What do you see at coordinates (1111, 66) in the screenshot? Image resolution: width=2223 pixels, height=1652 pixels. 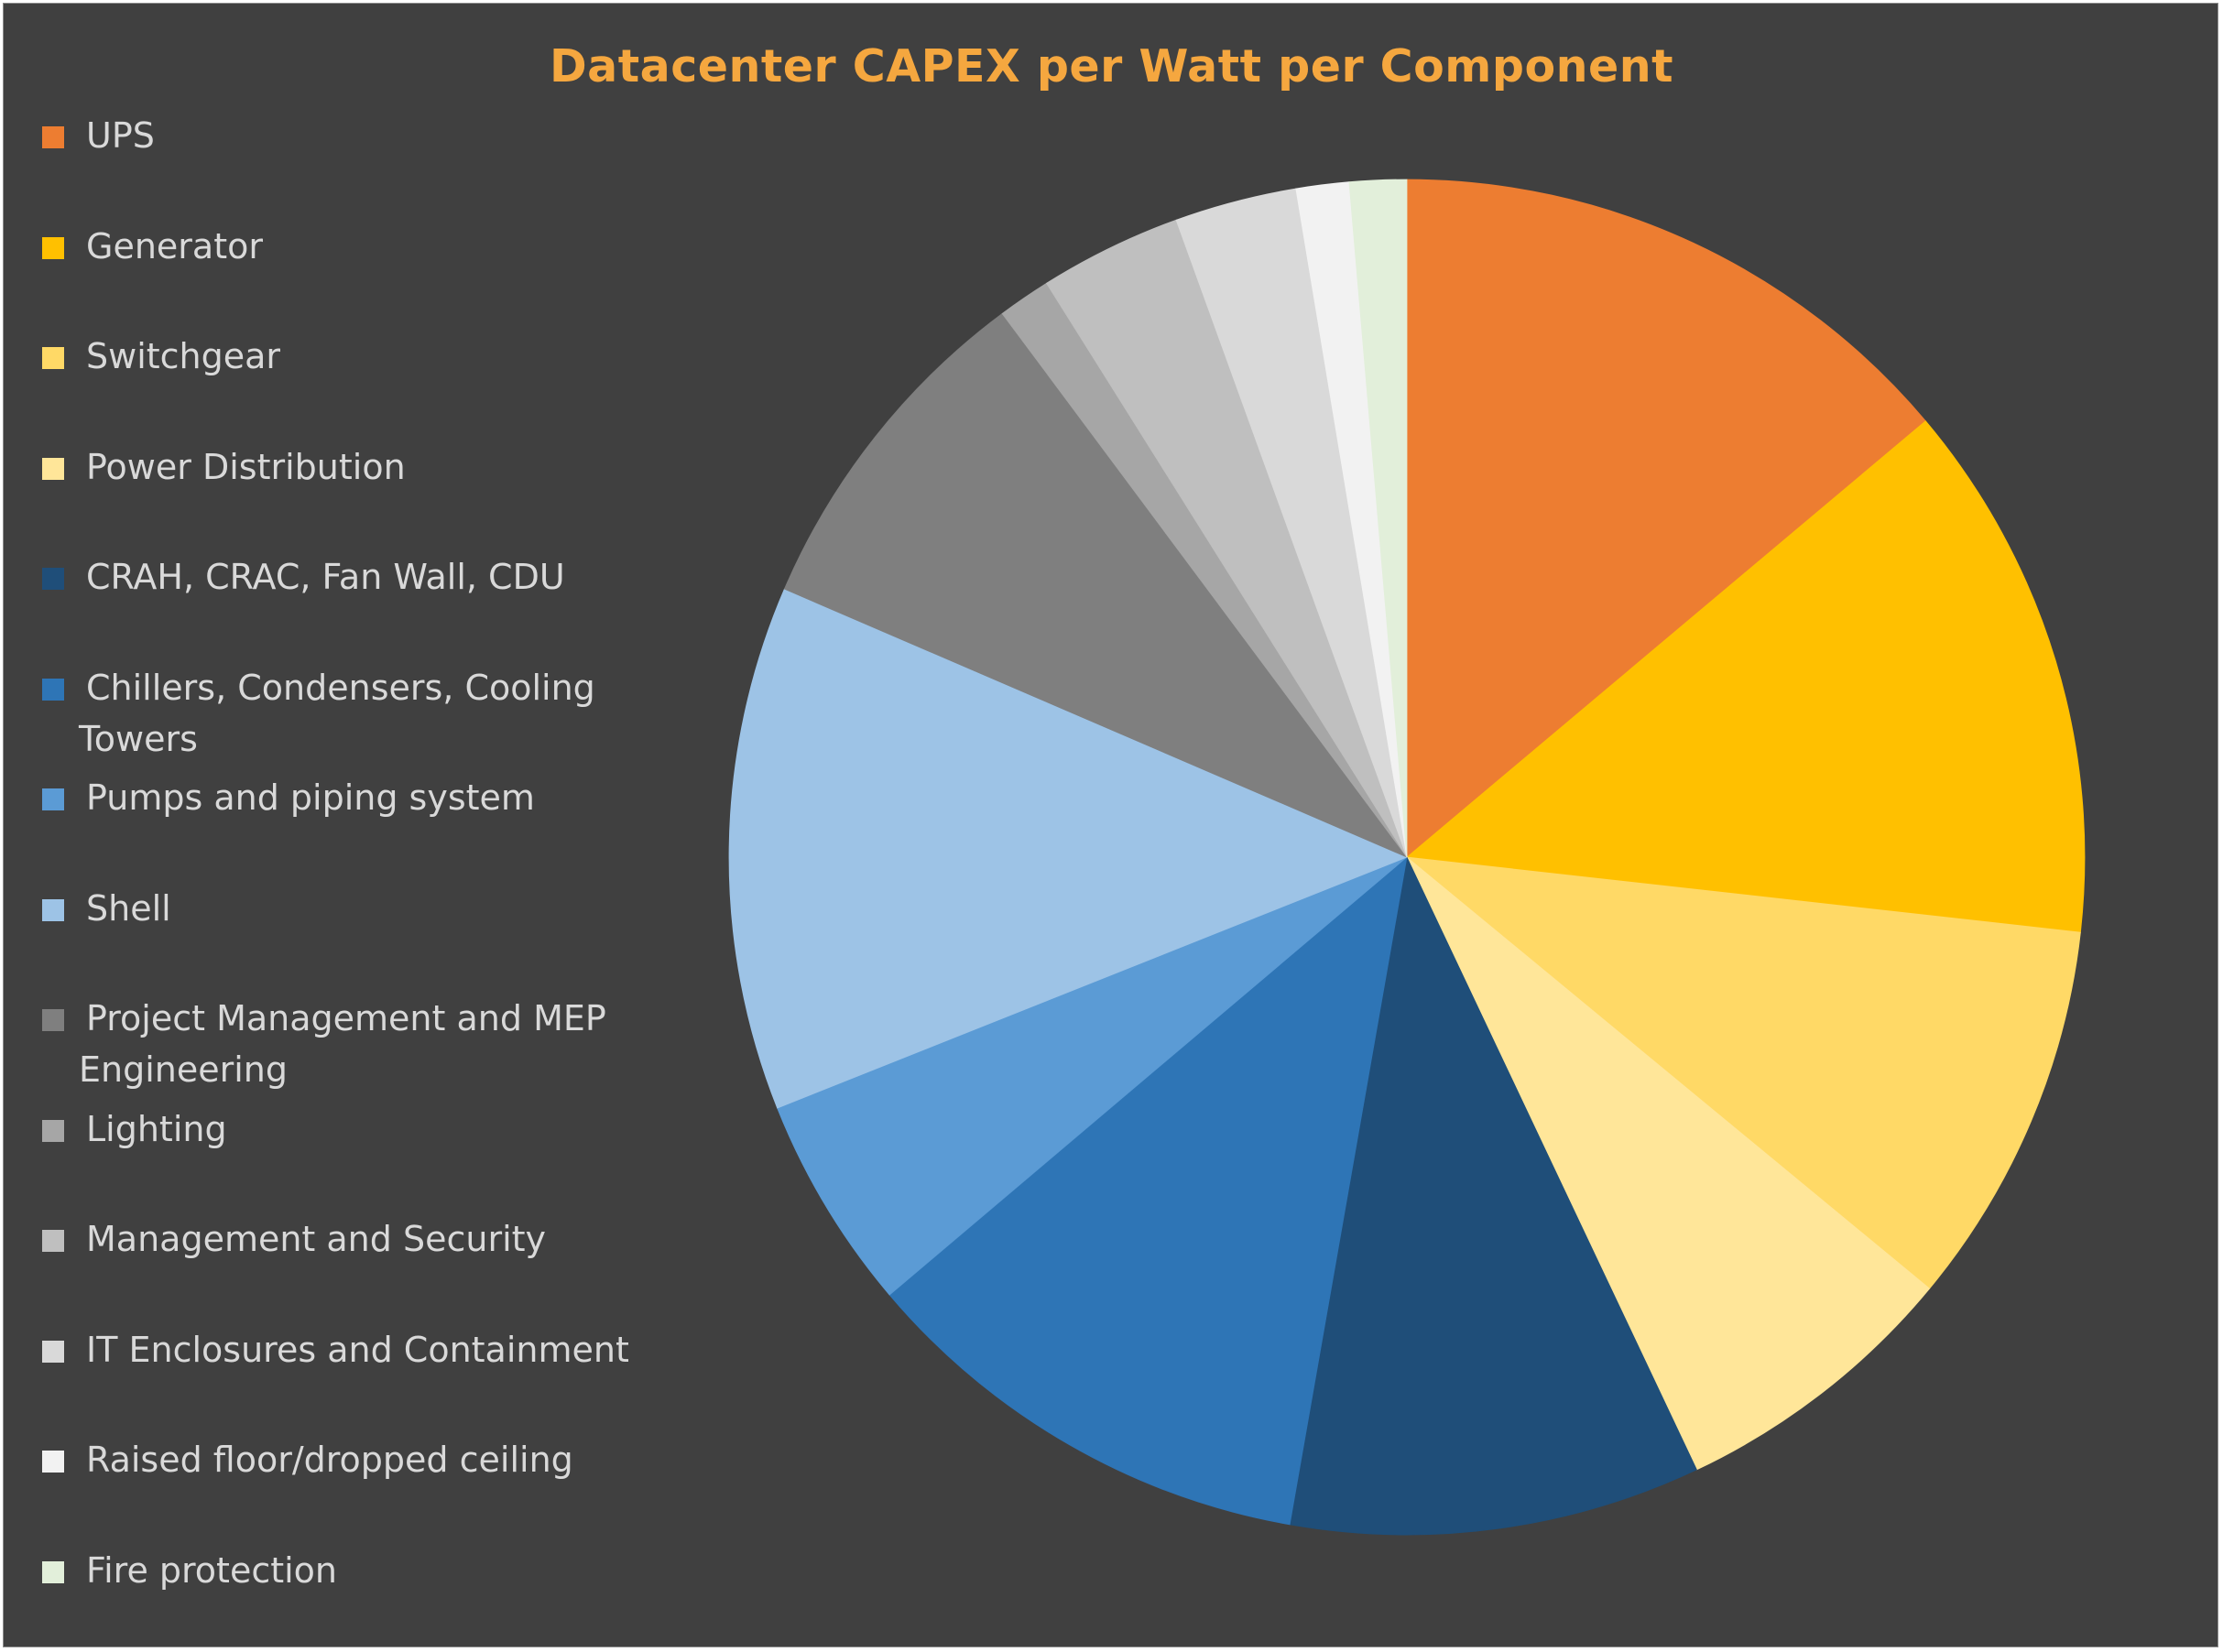 I see `chart-title: Datacenter CAPEX per Watt per Component` at bounding box center [1111, 66].